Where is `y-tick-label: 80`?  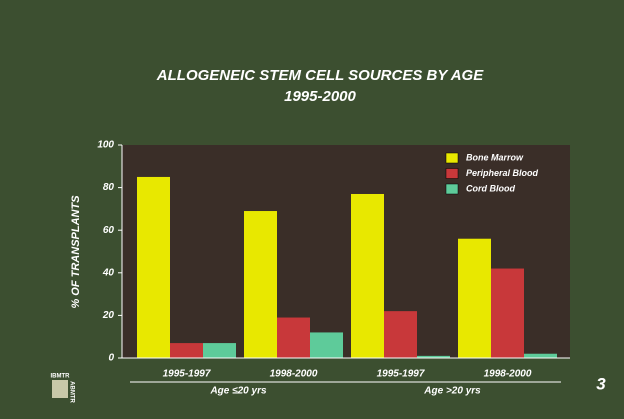 y-tick-label: 80 is located at coordinates (109, 187).